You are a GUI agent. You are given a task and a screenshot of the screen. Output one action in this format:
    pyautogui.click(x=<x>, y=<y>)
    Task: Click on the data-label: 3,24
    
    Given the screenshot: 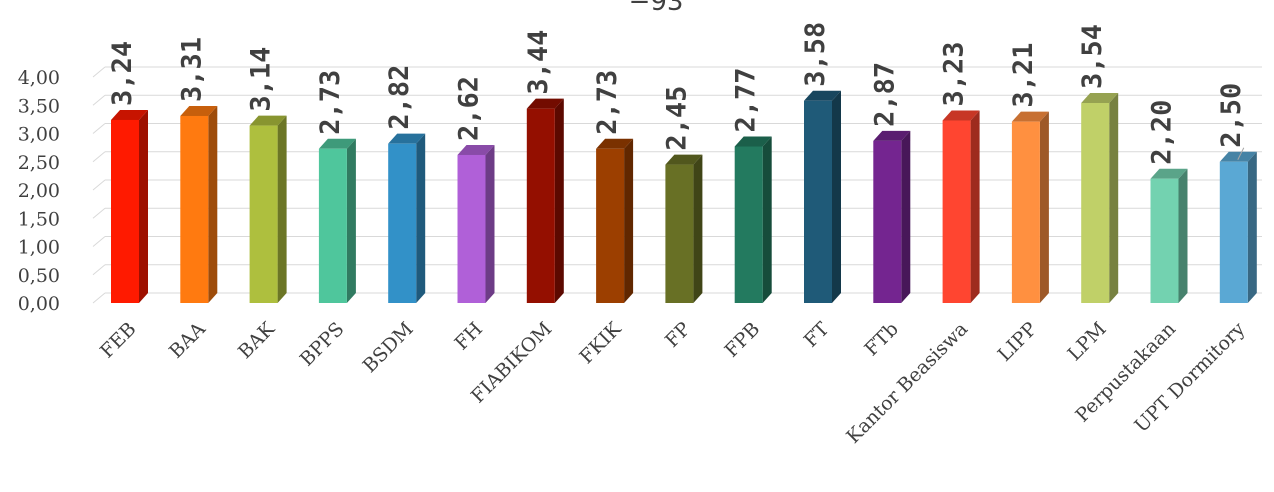 What is the action you would take?
    pyautogui.click(x=122, y=73)
    